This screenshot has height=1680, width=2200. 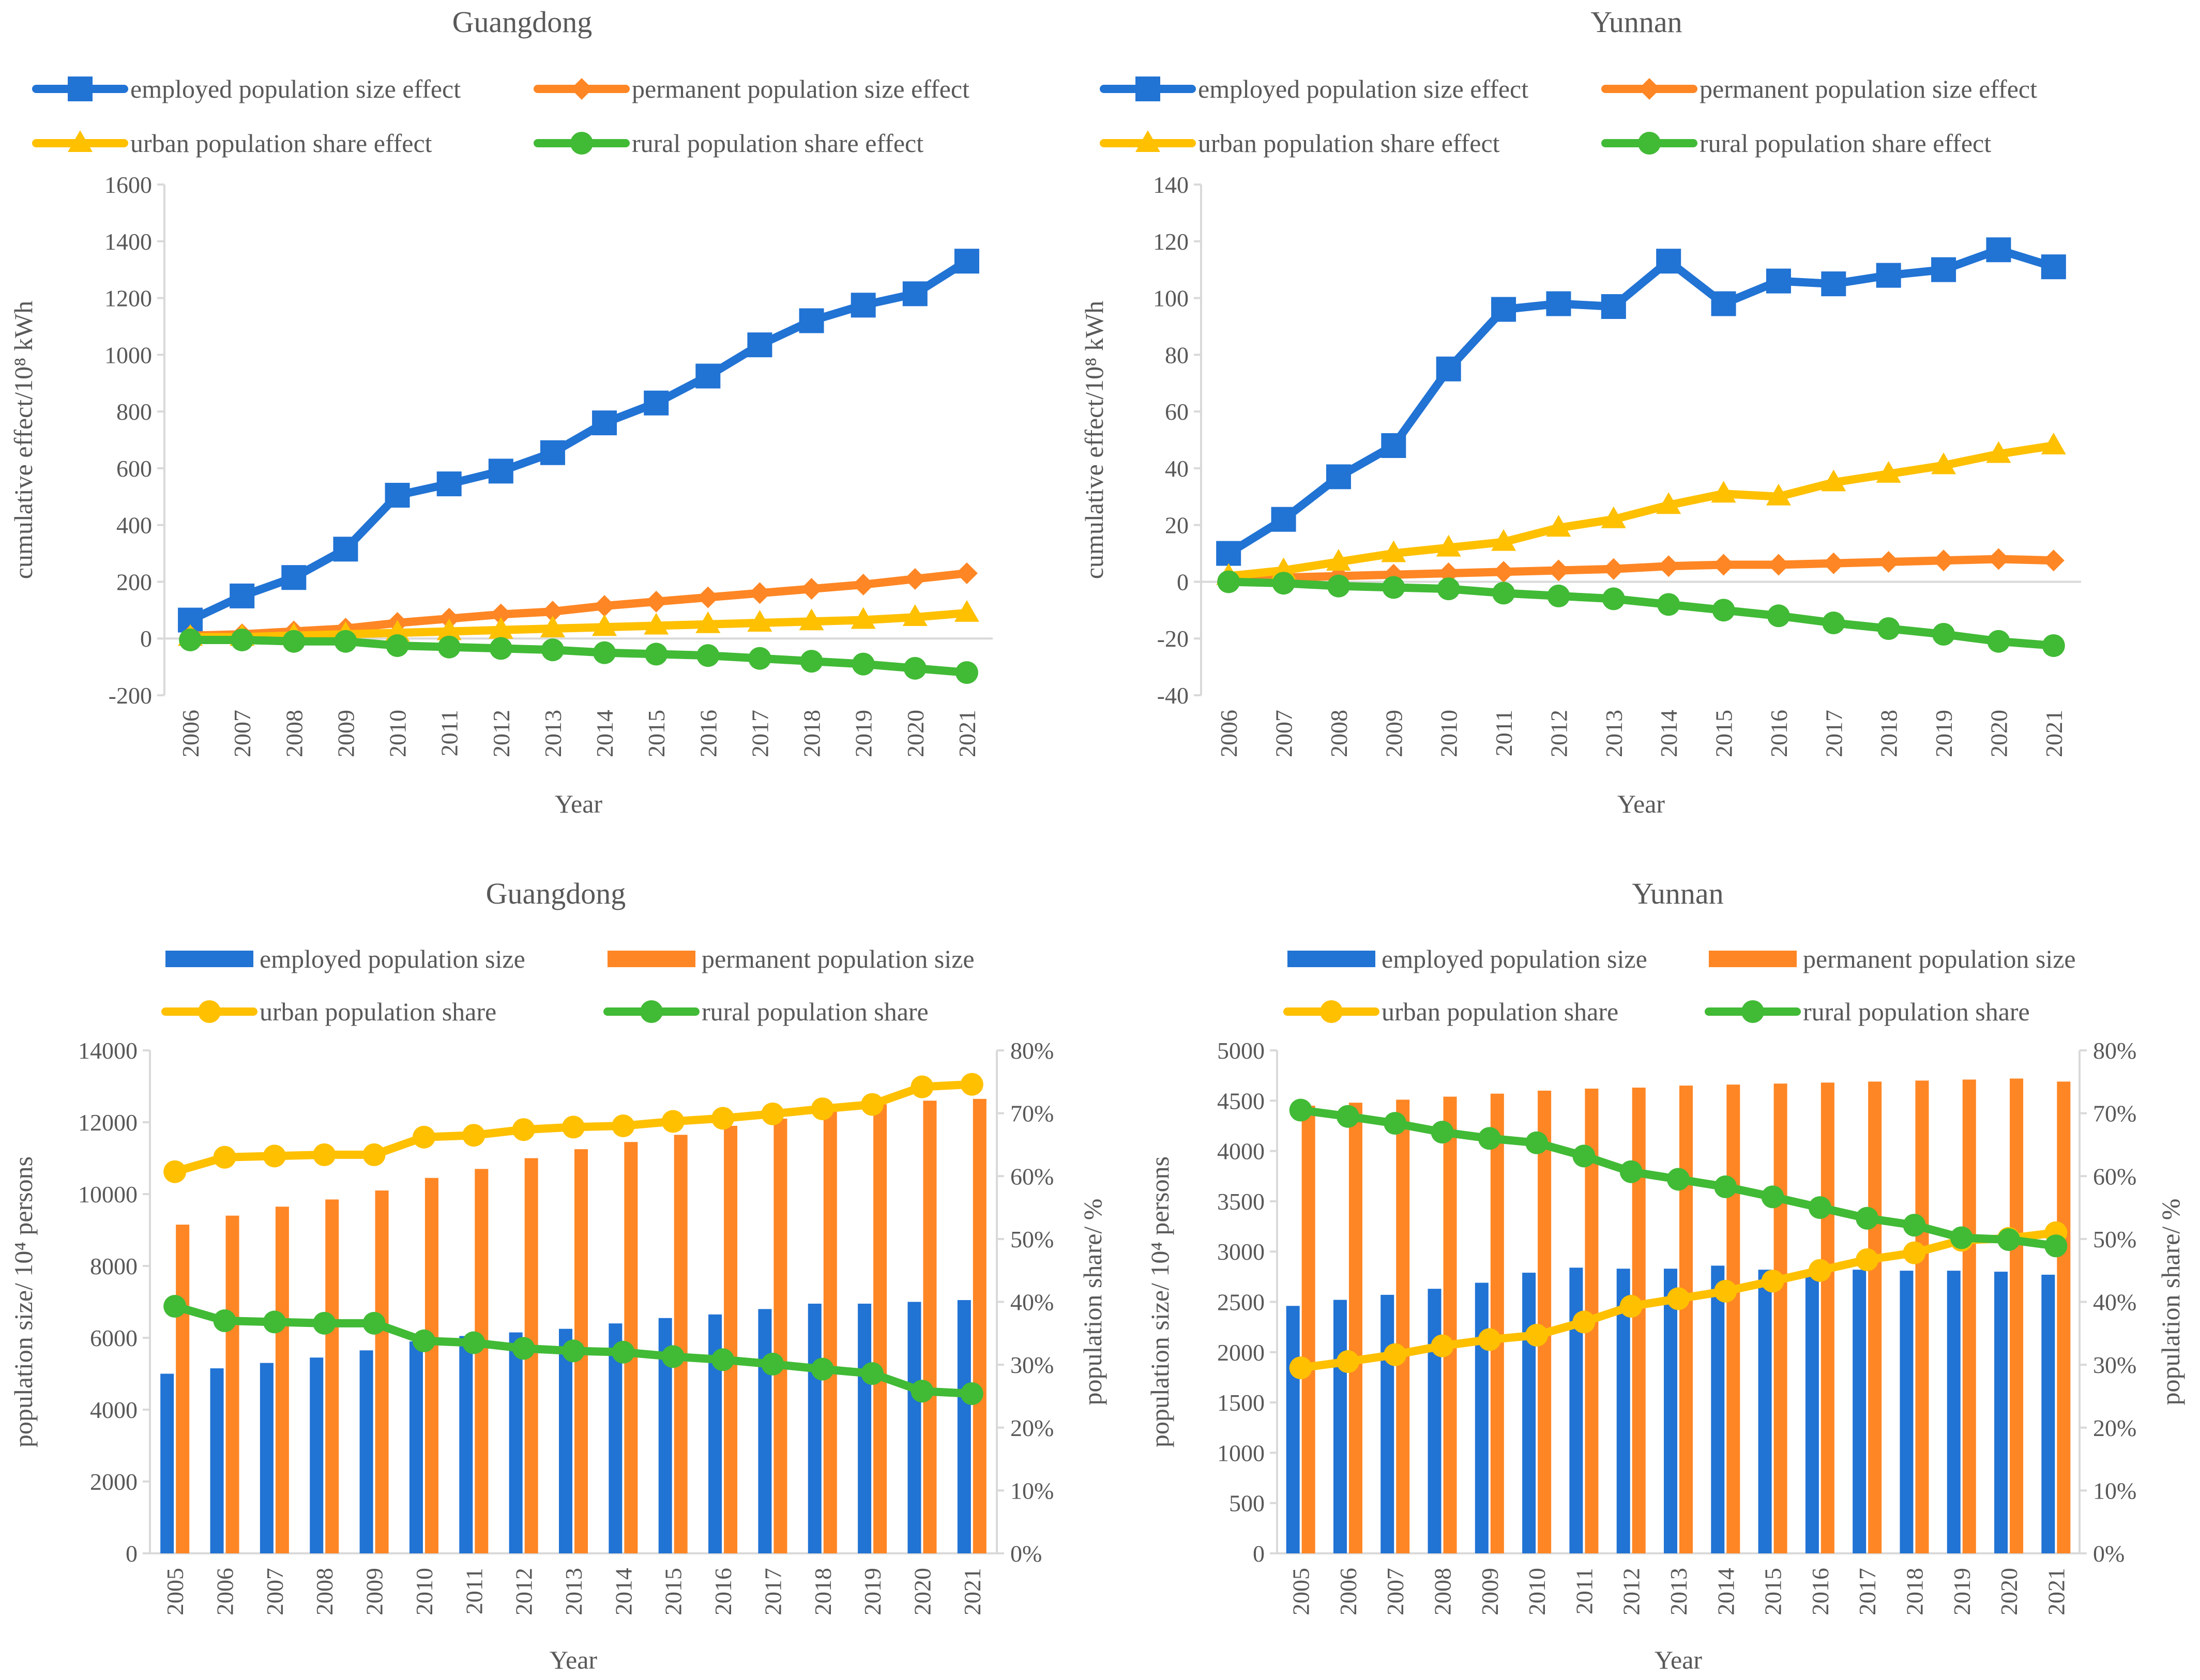 I want to click on x-tick-label: 2009, so click(x=345, y=733).